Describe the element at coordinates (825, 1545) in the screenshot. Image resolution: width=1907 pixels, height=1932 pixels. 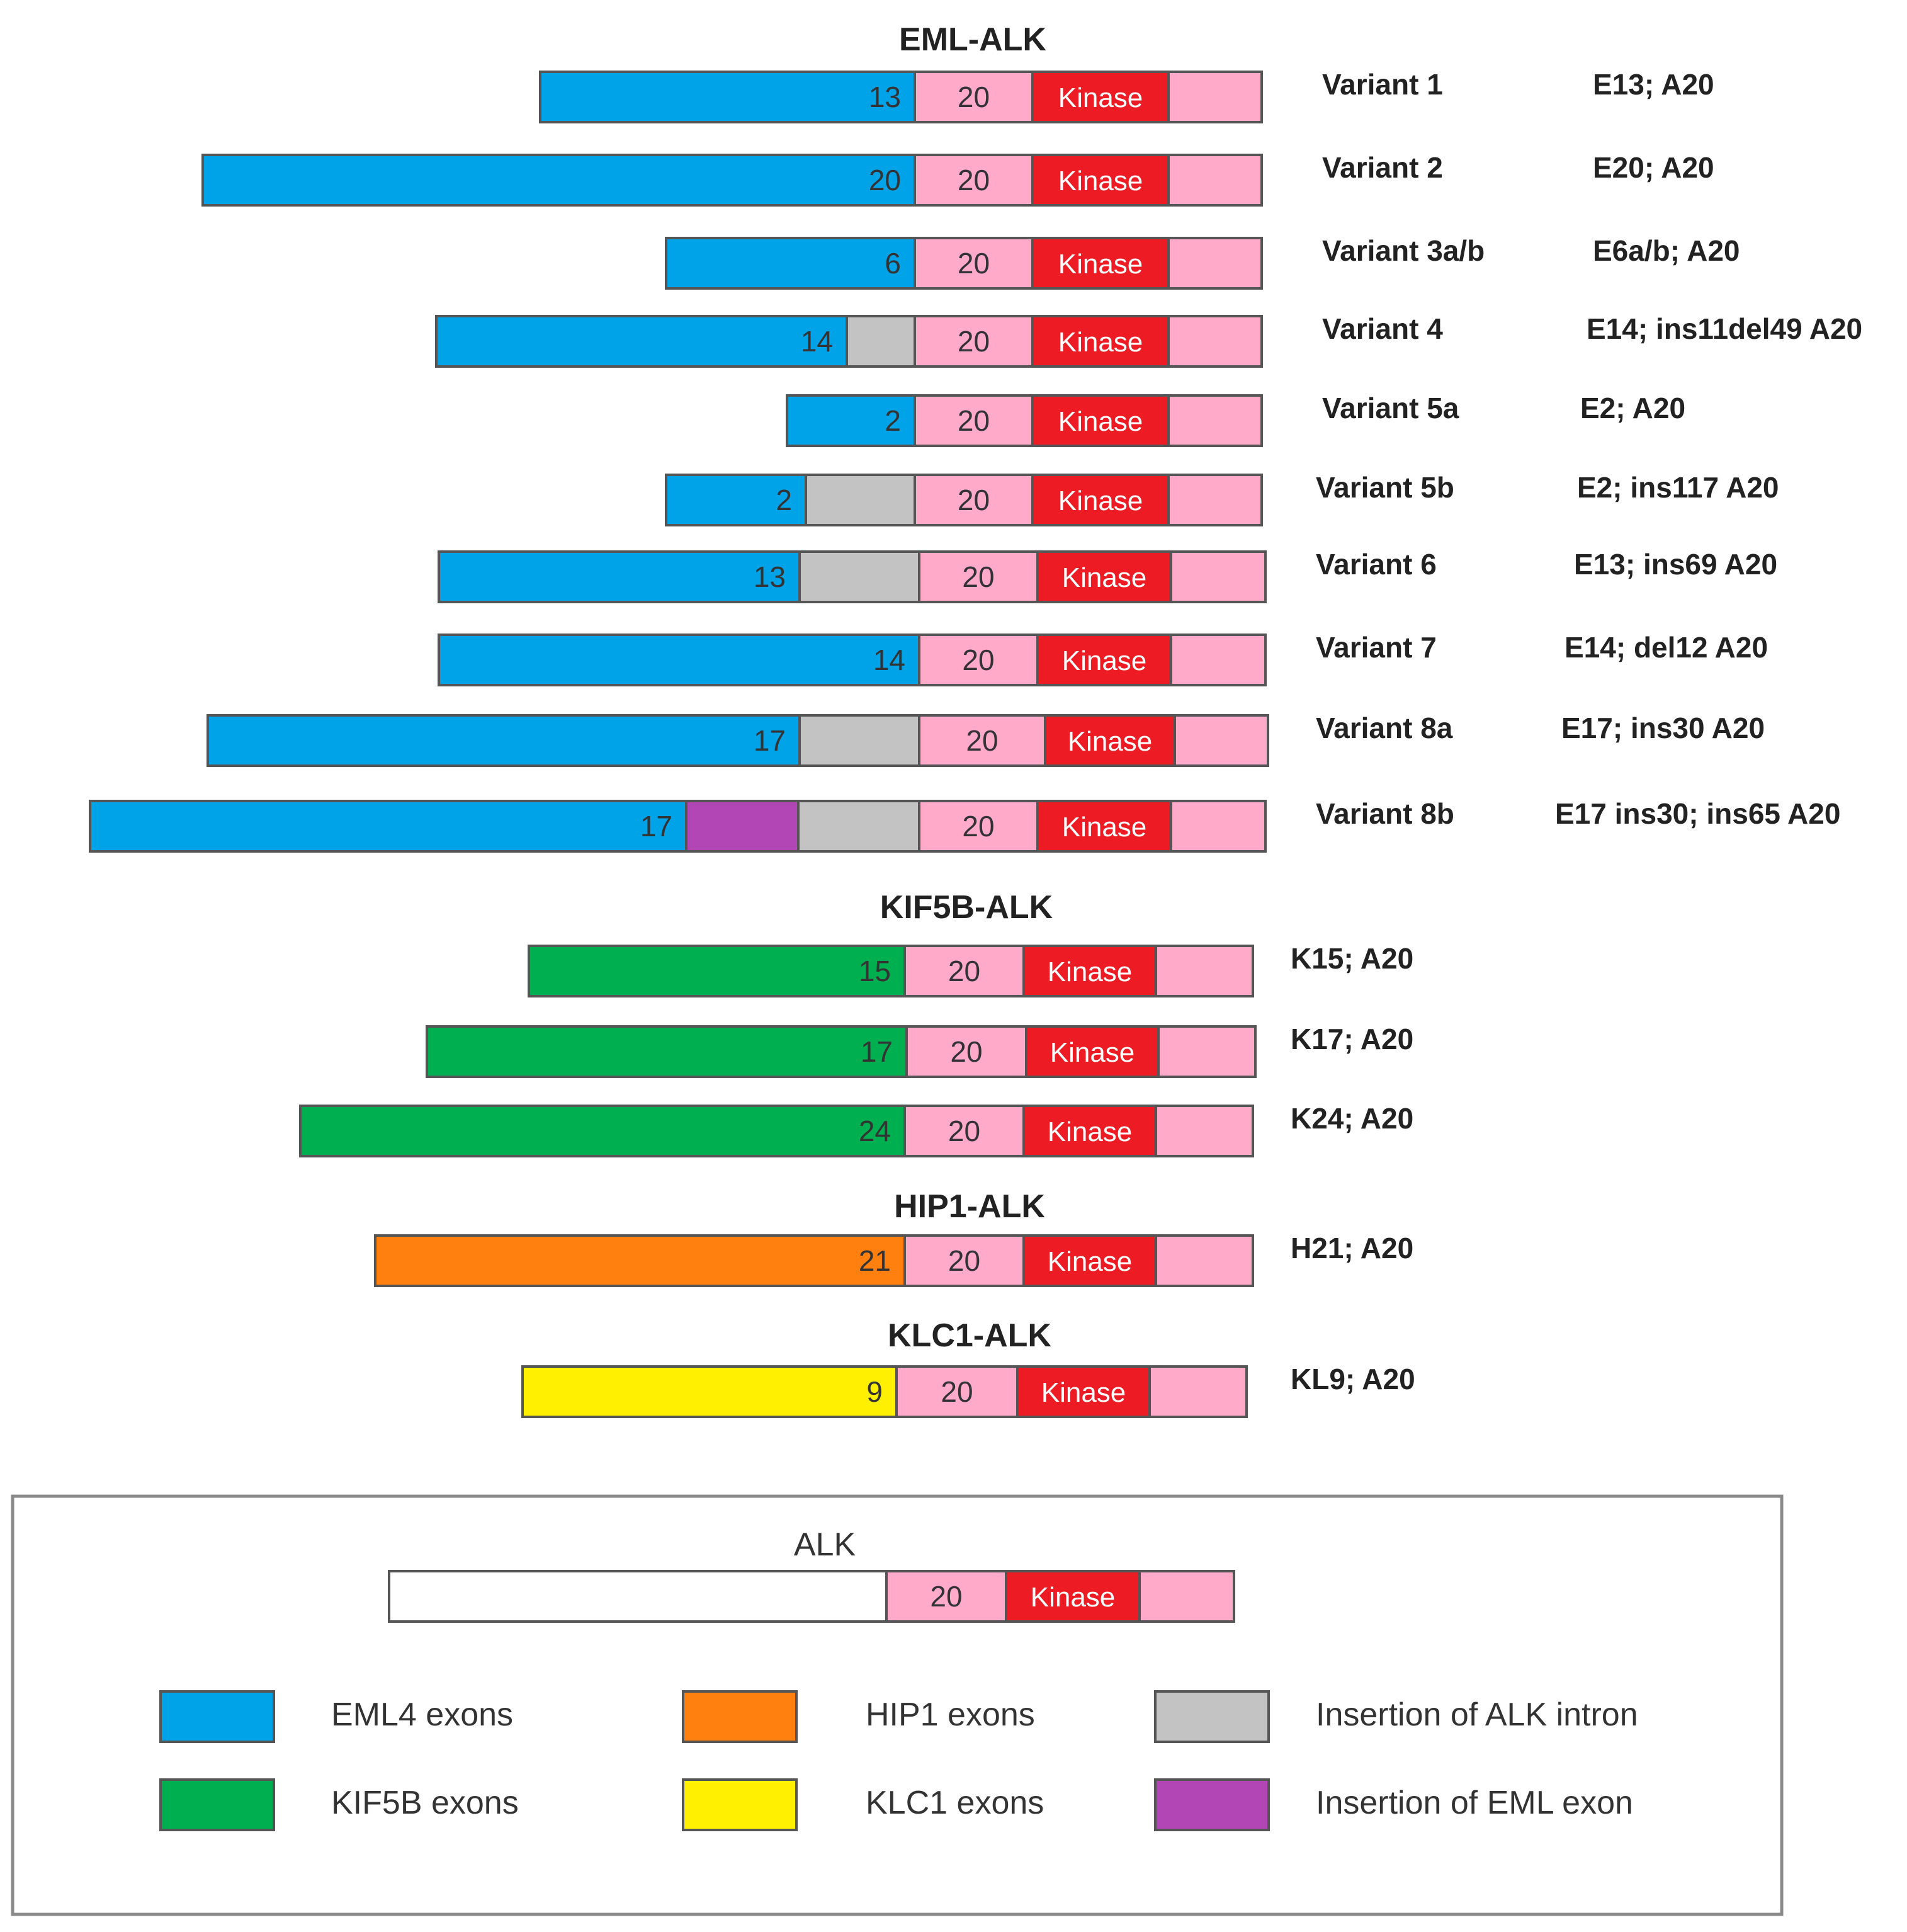
I see `alk-reference-title: ALK` at that location.